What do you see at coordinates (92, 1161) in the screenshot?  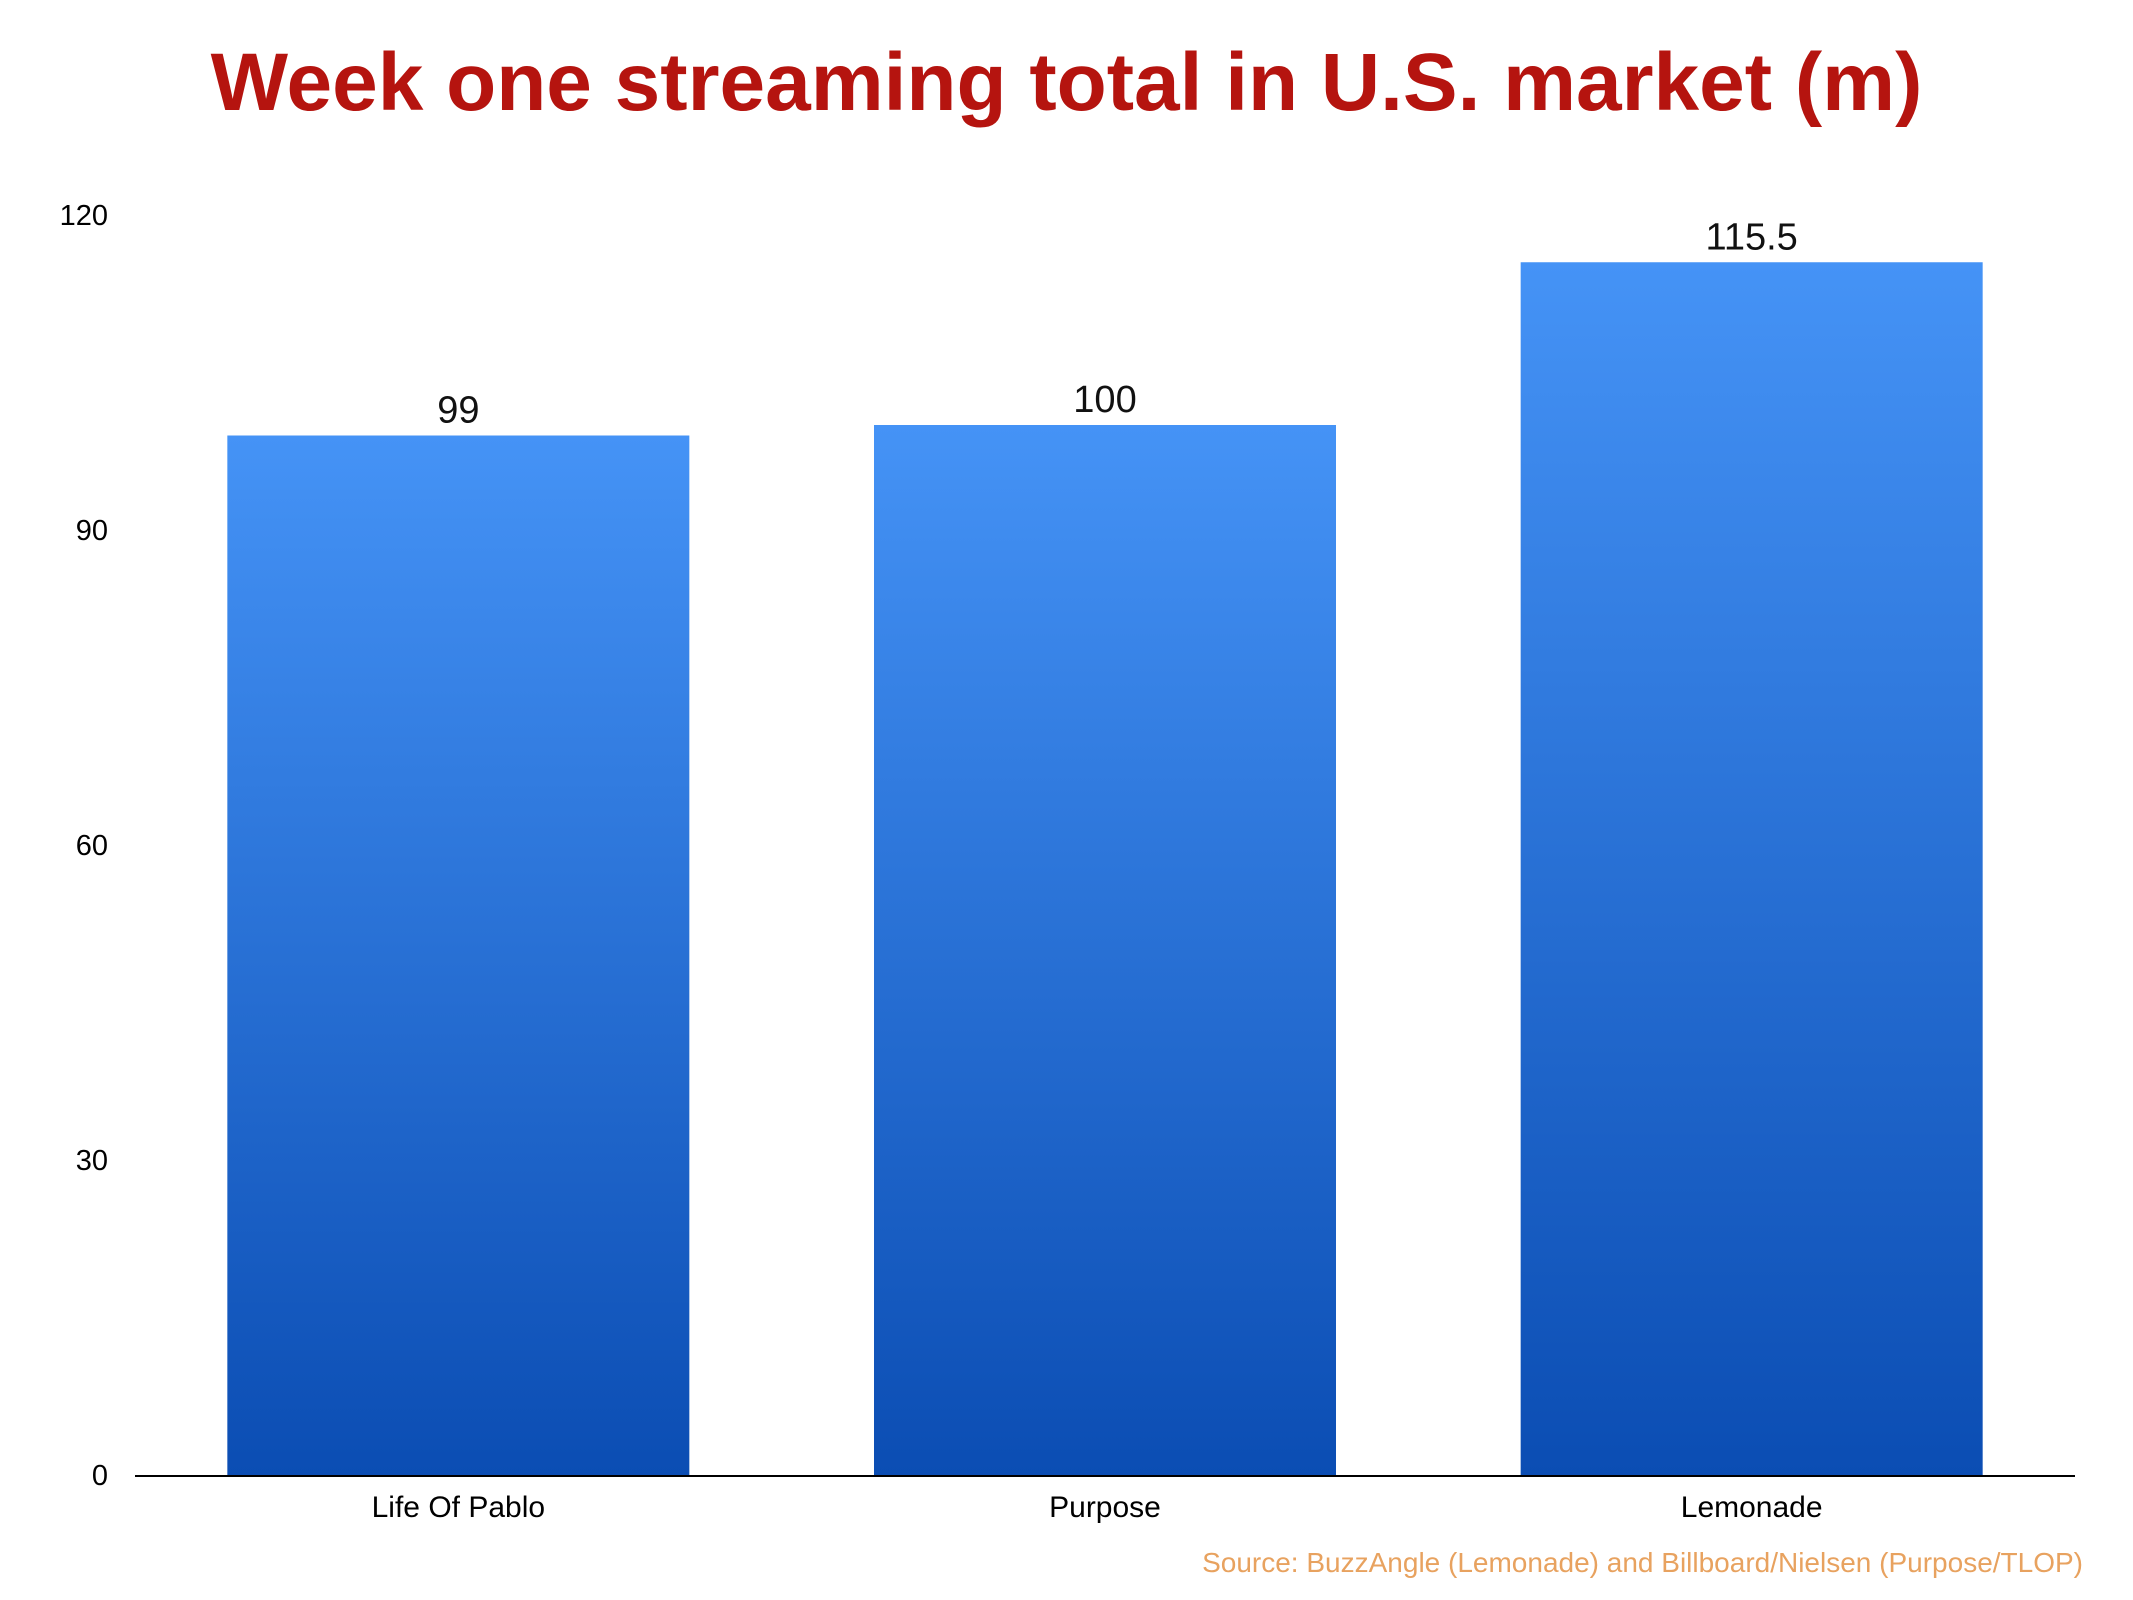 I see `y-tick-label: 30` at bounding box center [92, 1161].